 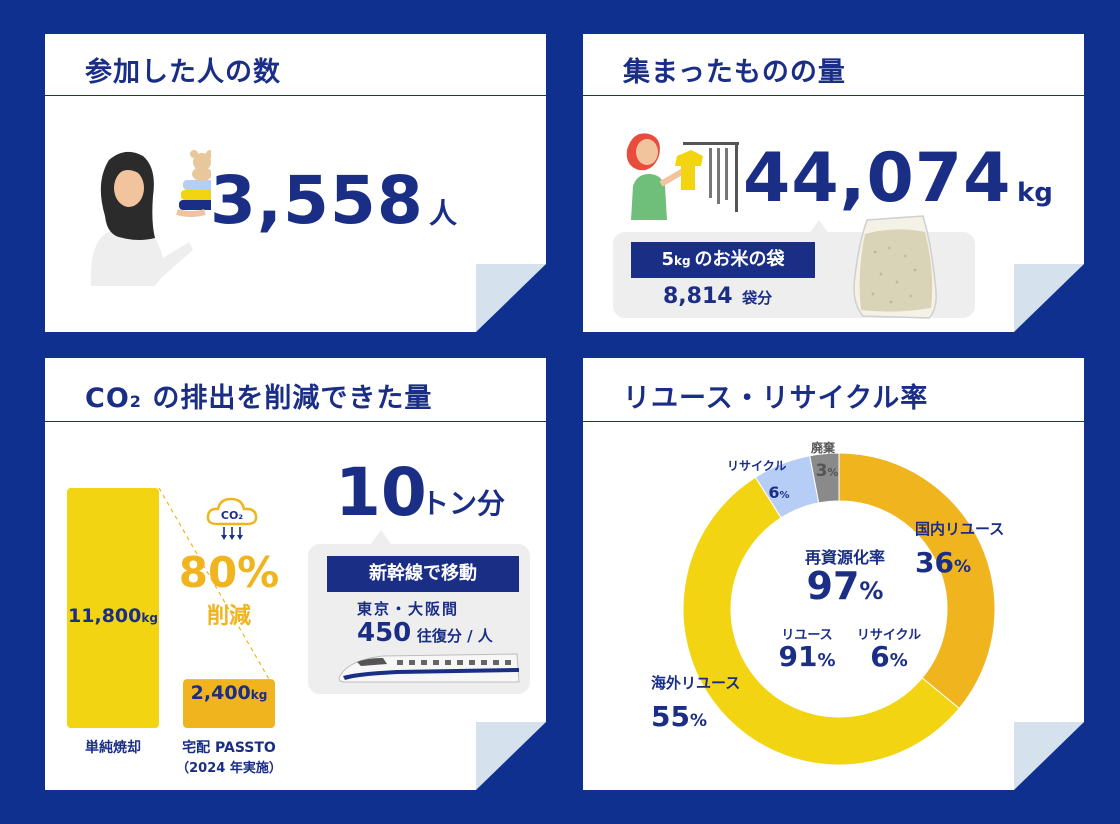 What do you see at coordinates (734, 72) in the screenshot?
I see `collected-title: 集まったものの量` at bounding box center [734, 72].